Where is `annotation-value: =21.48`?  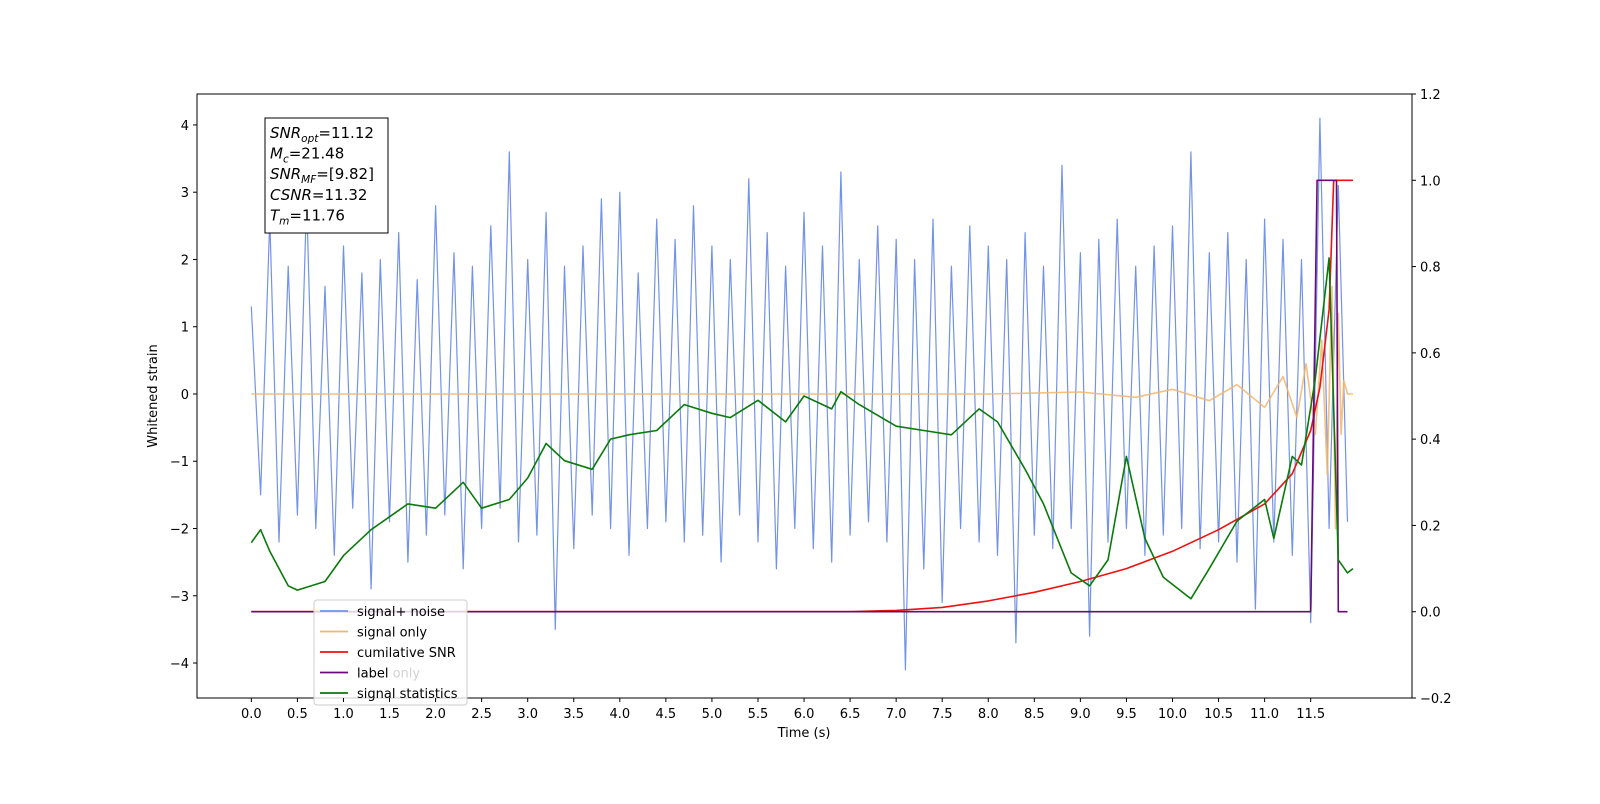 annotation-value: =21.48 is located at coordinates (317, 154).